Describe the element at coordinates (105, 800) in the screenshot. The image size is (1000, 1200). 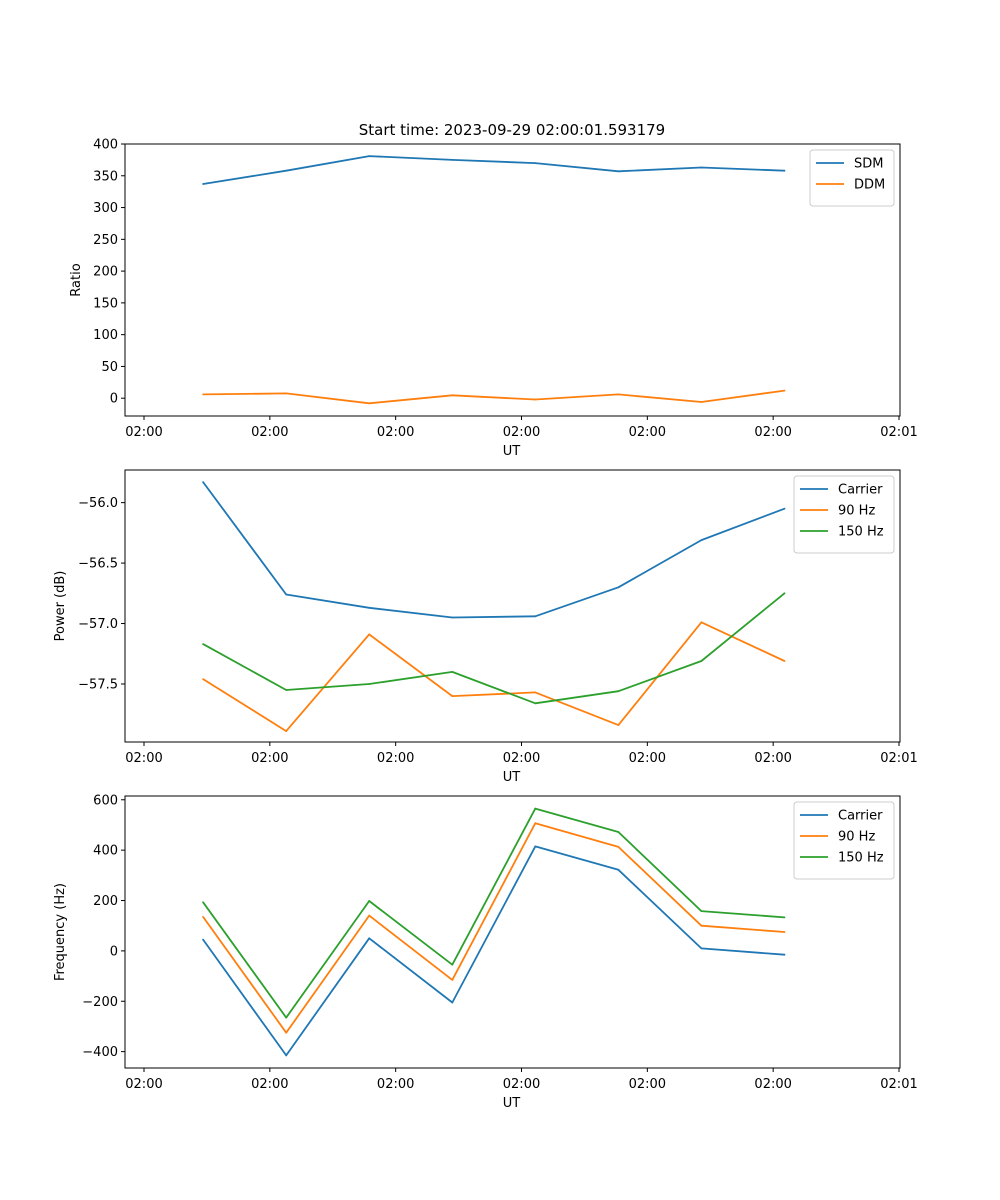
I see `y-tick-label: 600` at that location.